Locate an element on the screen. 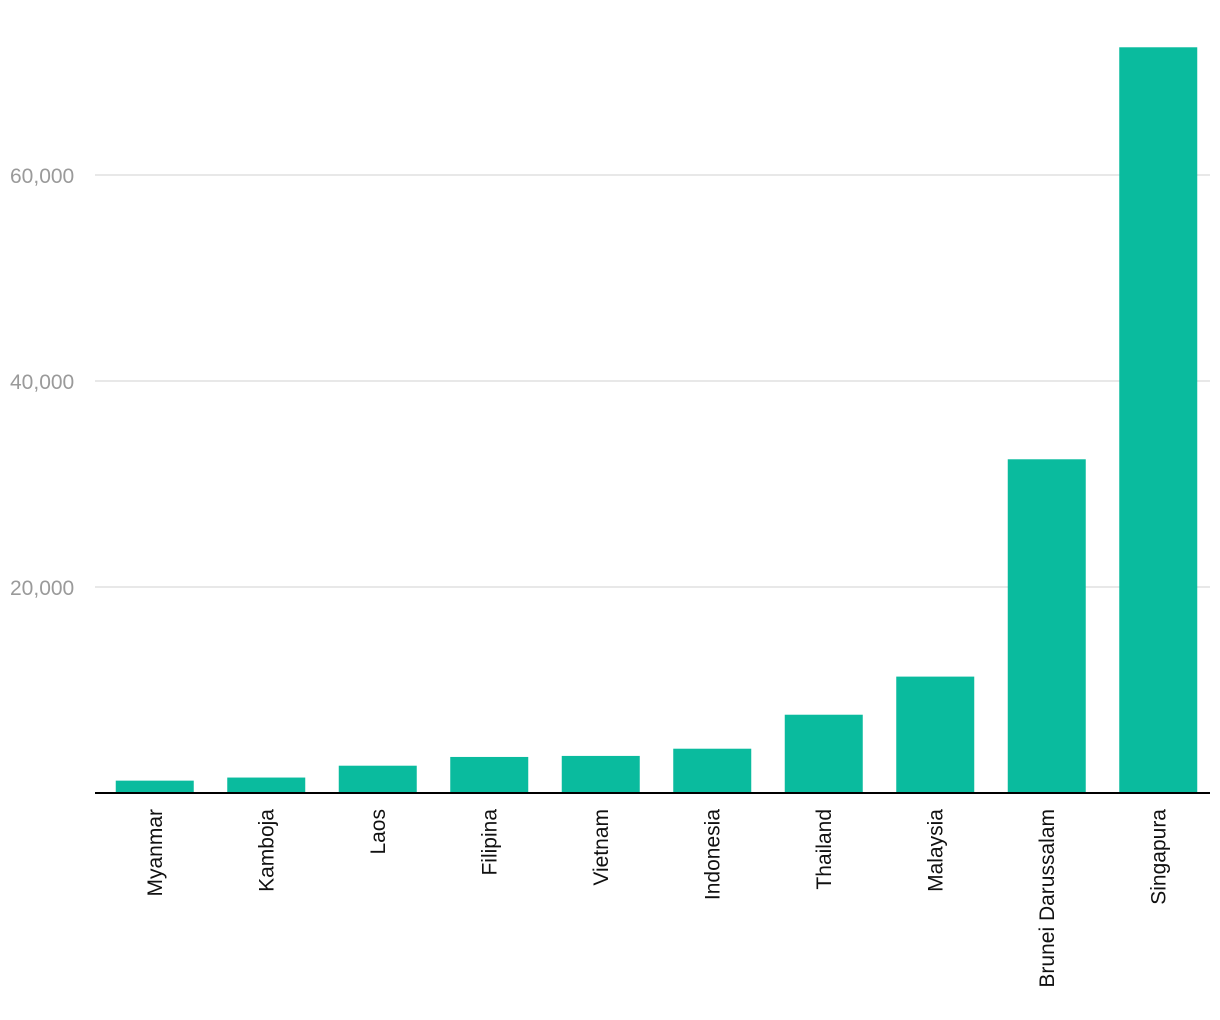 Image resolution: width=1220 pixels, height=1020 pixels. x-tick-label-brunei-darussalam: Brunei Darussalam is located at coordinates (1047, 898).